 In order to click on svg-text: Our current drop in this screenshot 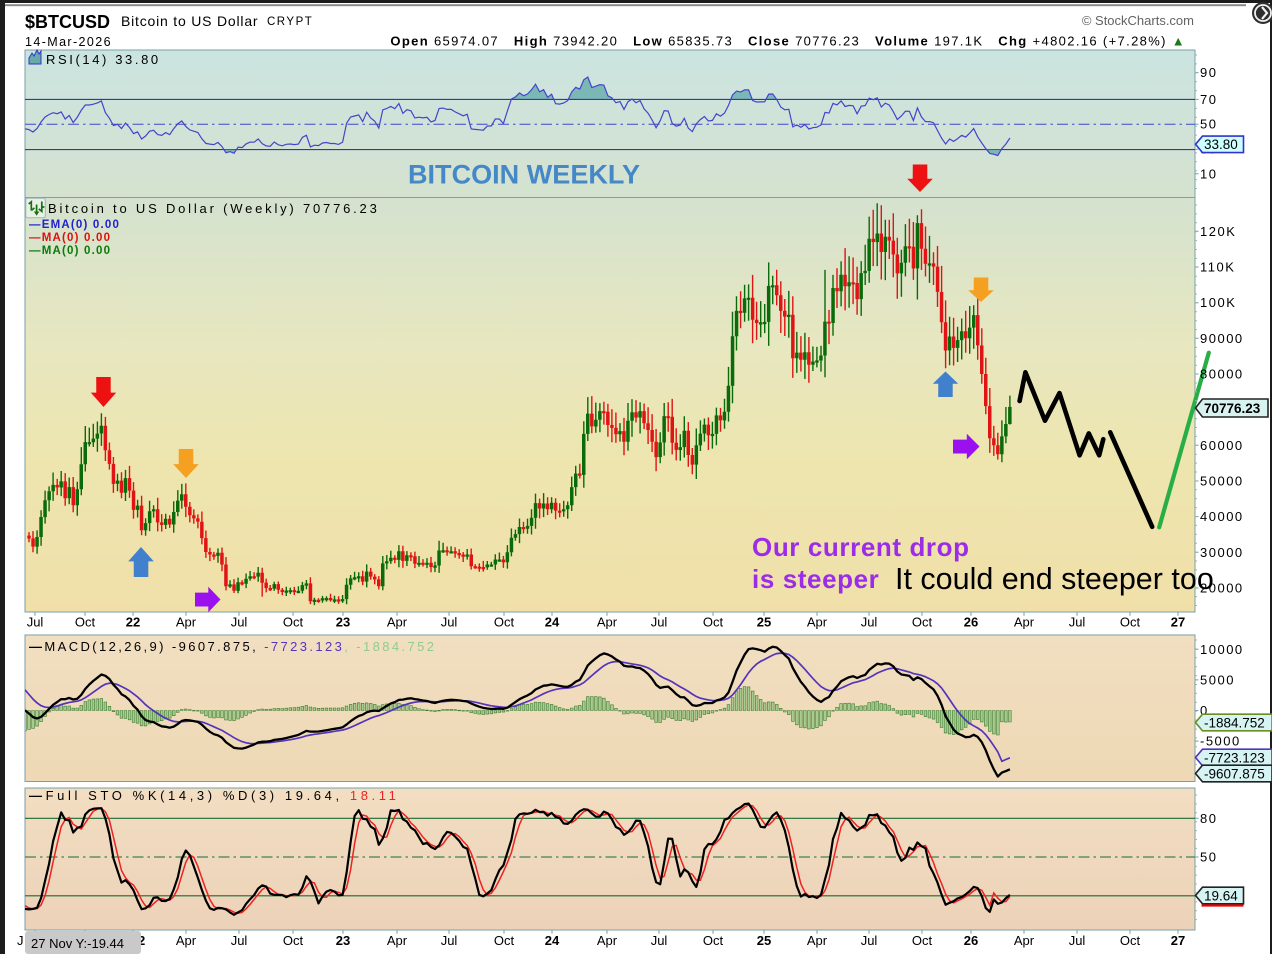, I will do `click(861, 547)`.